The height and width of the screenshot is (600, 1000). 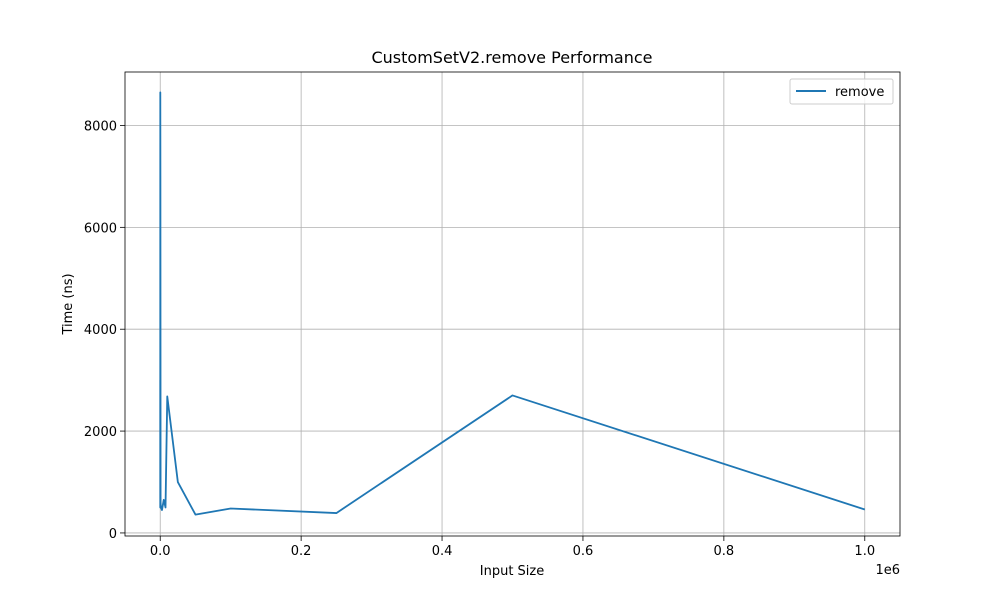 I want to click on x-tick-label: 0.6, so click(x=583, y=551).